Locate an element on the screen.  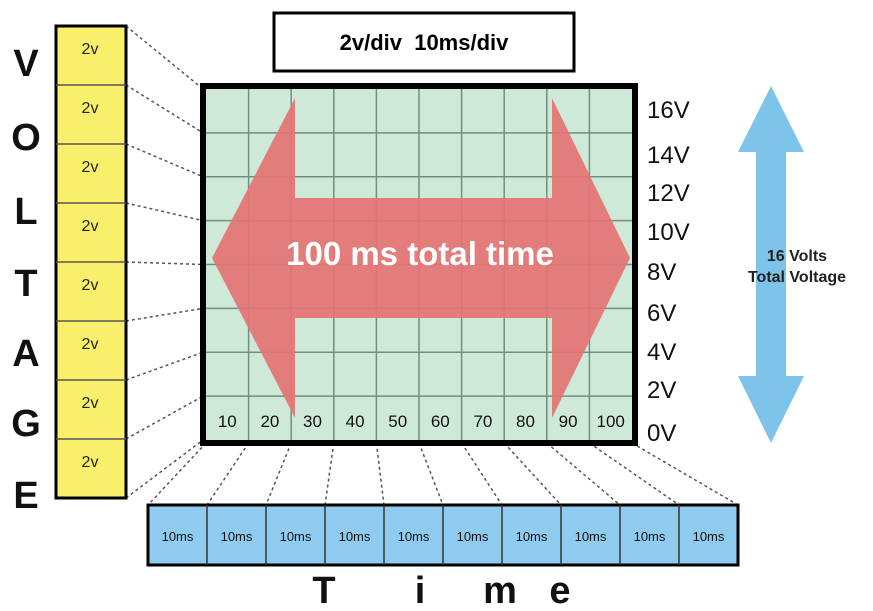
time-letter: m is located at coordinates (500, 590).